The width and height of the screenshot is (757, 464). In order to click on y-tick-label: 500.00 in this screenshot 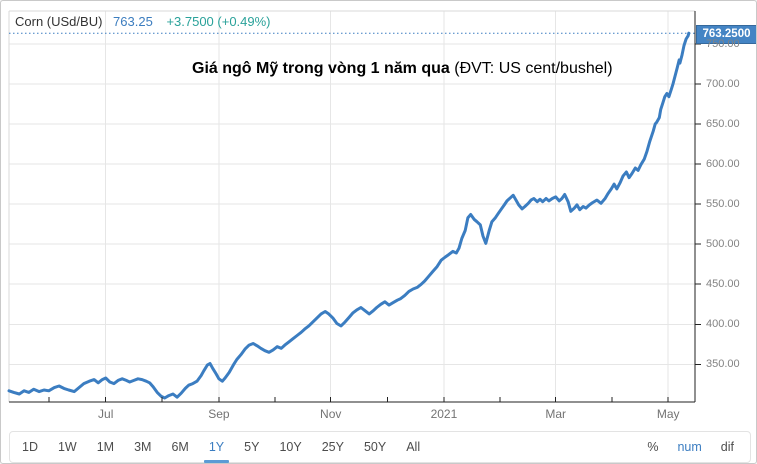, I will do `click(723, 244)`.